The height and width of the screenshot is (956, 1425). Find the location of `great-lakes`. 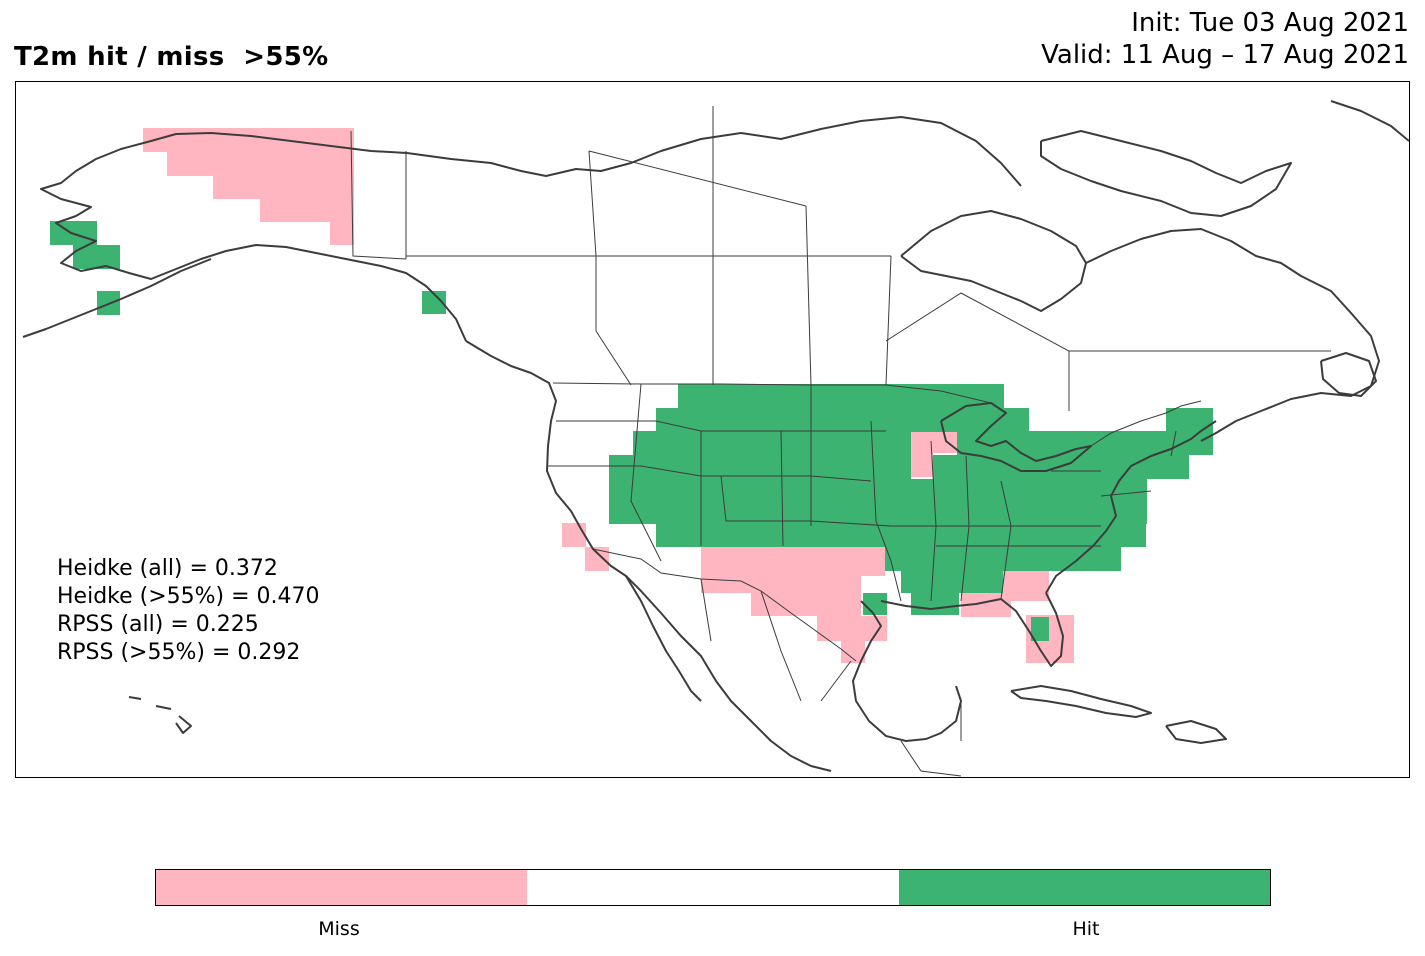

great-lakes is located at coordinates (1016, 437).